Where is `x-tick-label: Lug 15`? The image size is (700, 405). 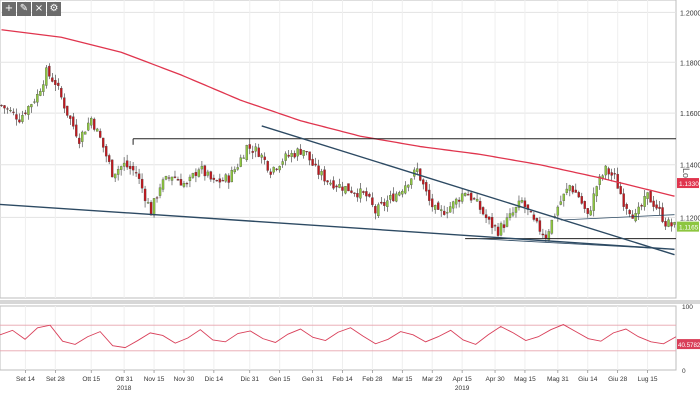
x-tick-label: Lug 15 is located at coordinates (648, 379).